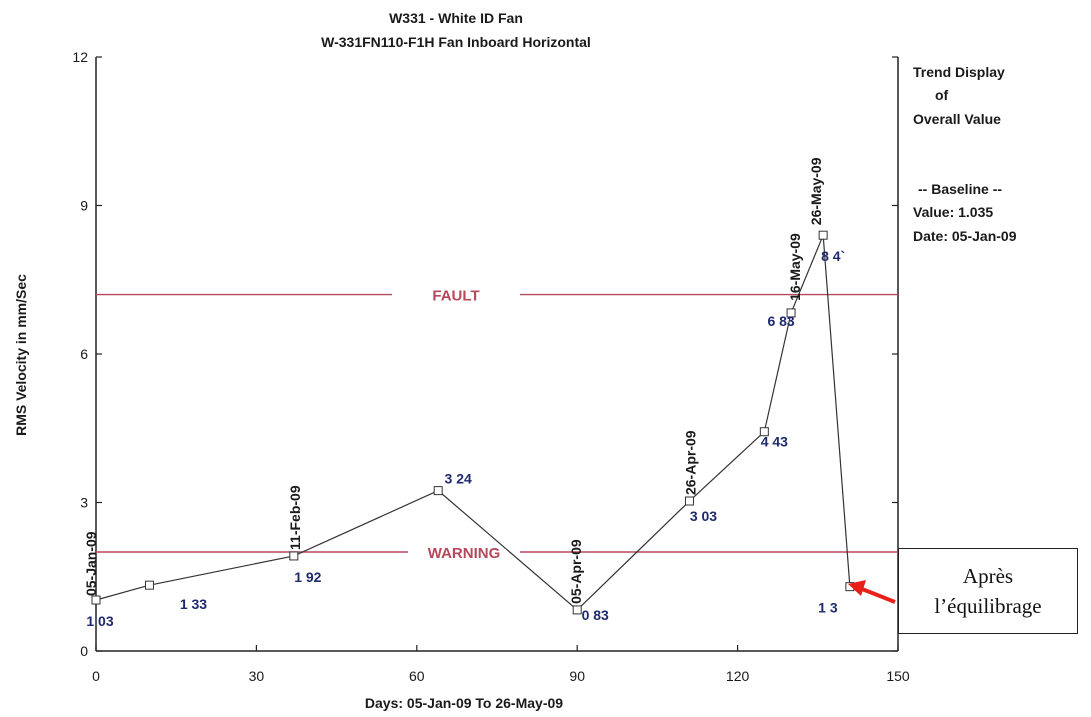  I want to click on data-label: 1 3, so click(828, 608).